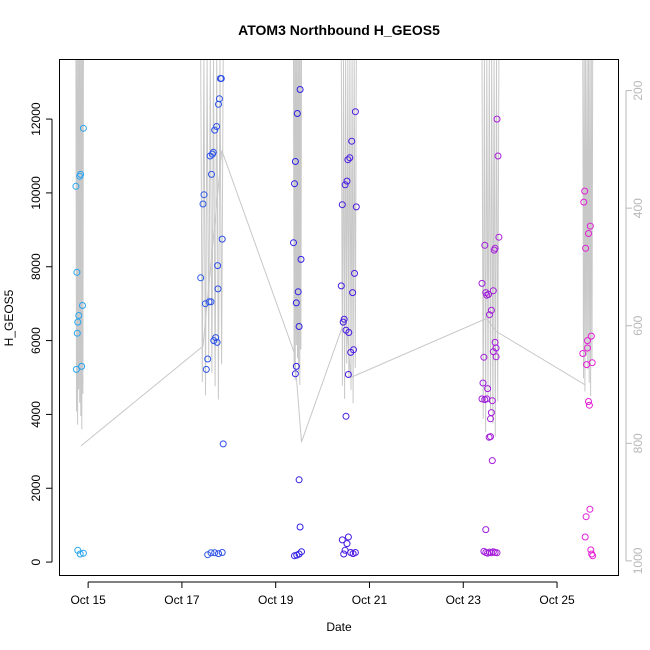  I want to click on y2-tick-label: 800, so click(638, 443).